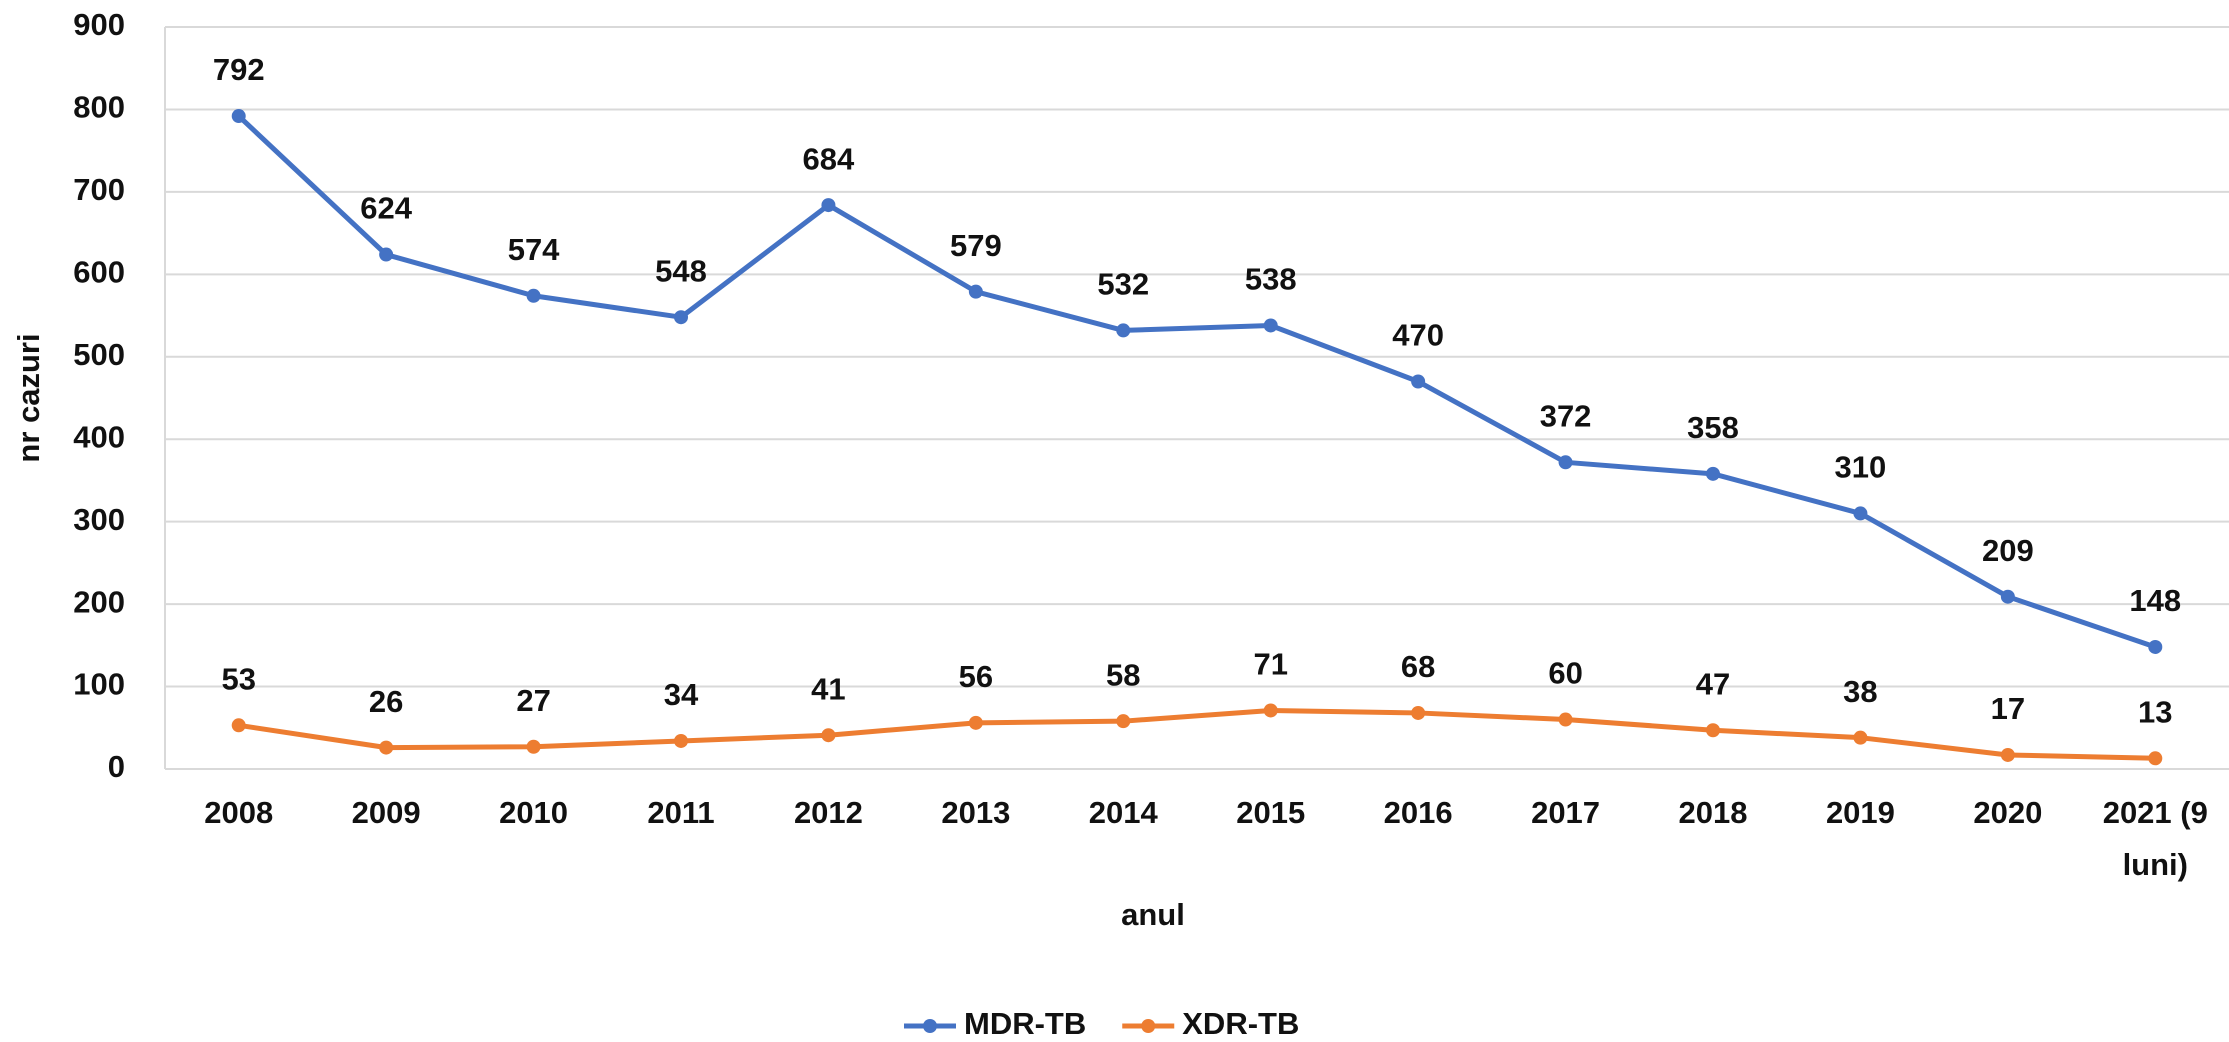 The image size is (2229, 1042). I want to click on data-label: 34, so click(681, 694).